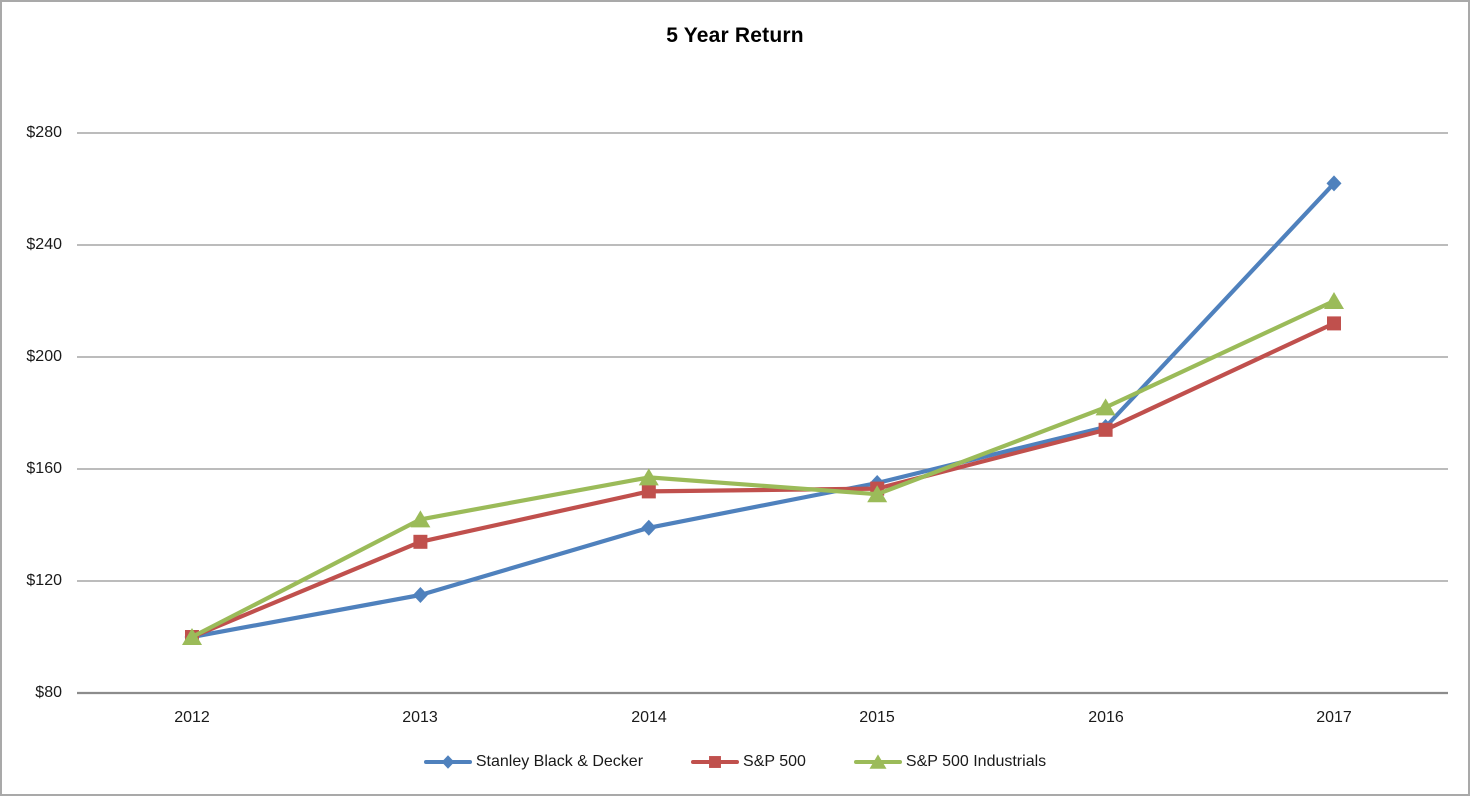 Image resolution: width=1470 pixels, height=796 pixels. What do you see at coordinates (774, 761) in the screenshot?
I see `legend-label: S&P 500` at bounding box center [774, 761].